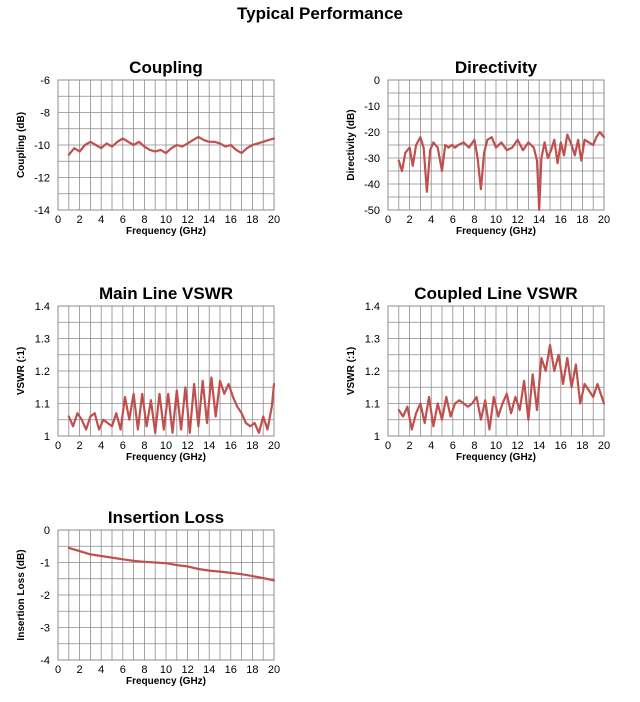 This screenshot has height=702, width=640. I want to click on directivity-xtick-label: 4, so click(431, 220).